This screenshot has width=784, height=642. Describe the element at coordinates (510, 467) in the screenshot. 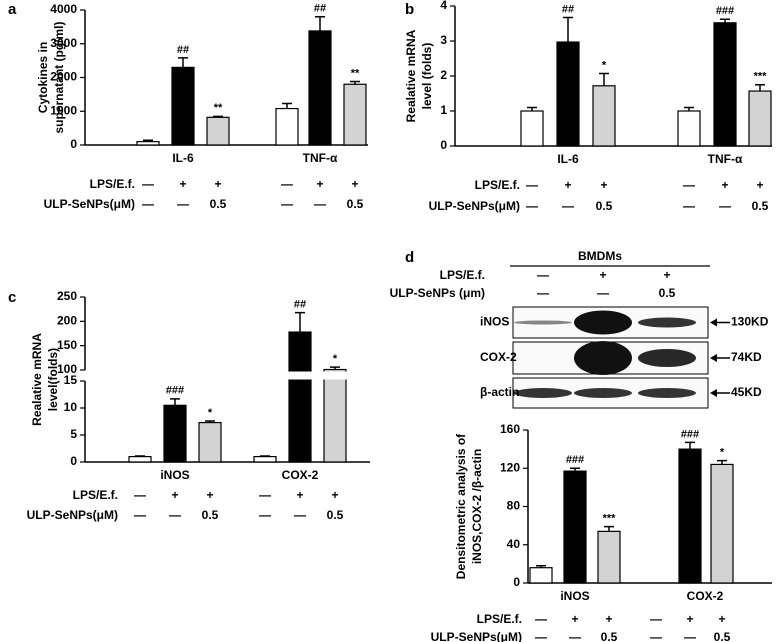

I see `y-tick-label: 120` at that location.